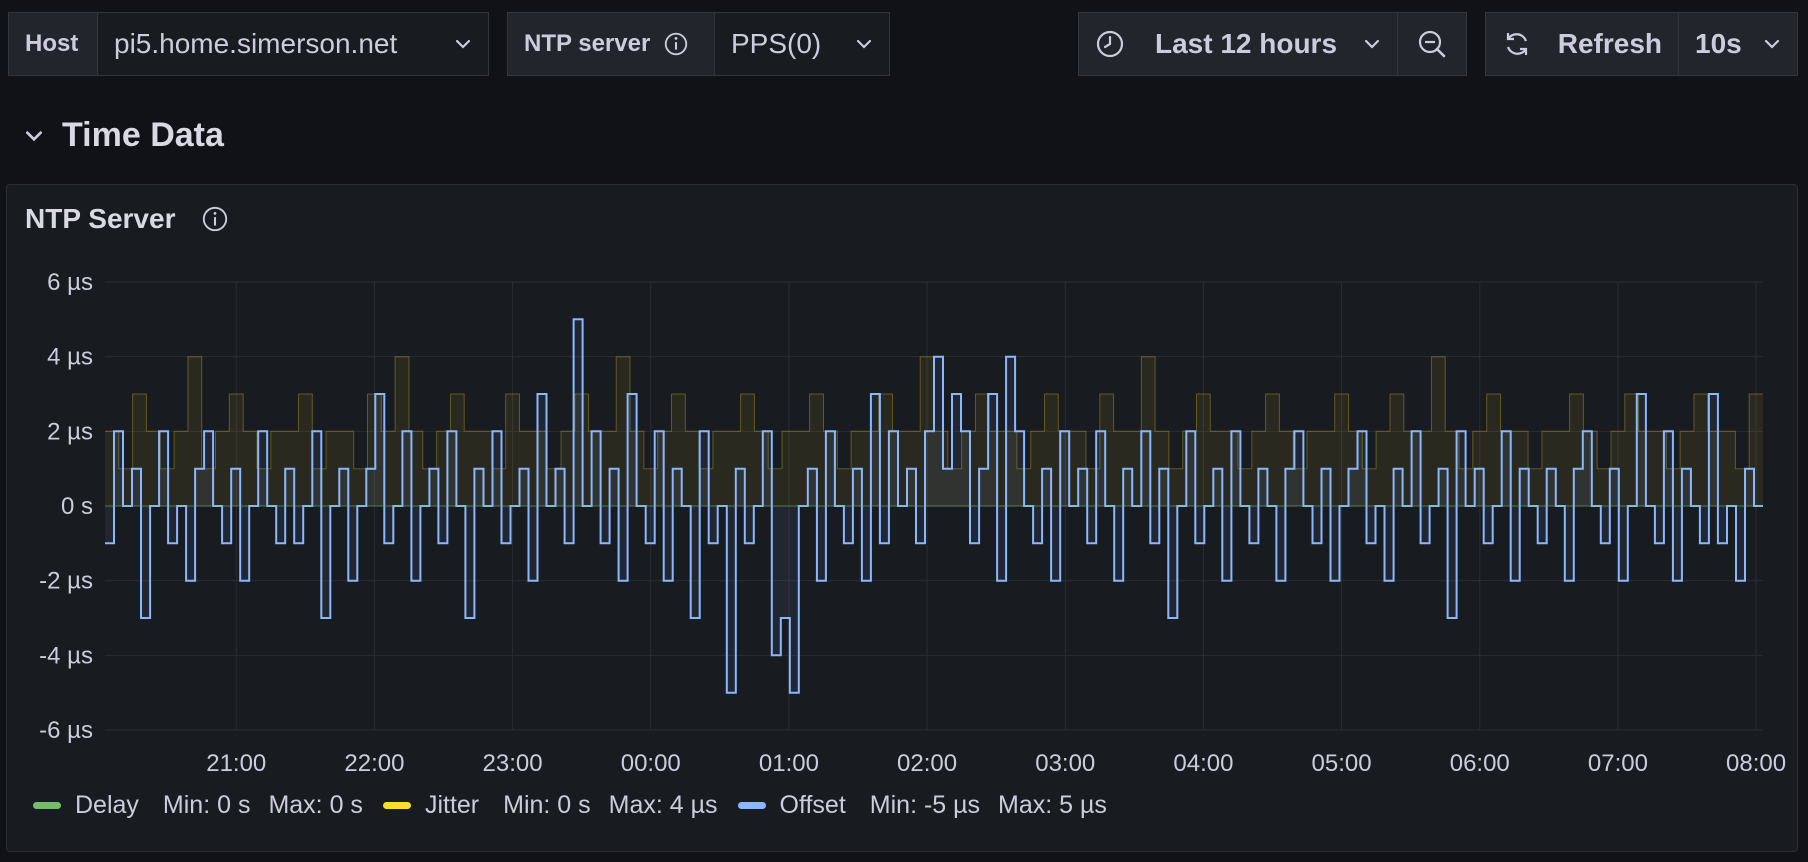  What do you see at coordinates (1246, 43) in the screenshot?
I see `time-range-value: Last 12 hours` at bounding box center [1246, 43].